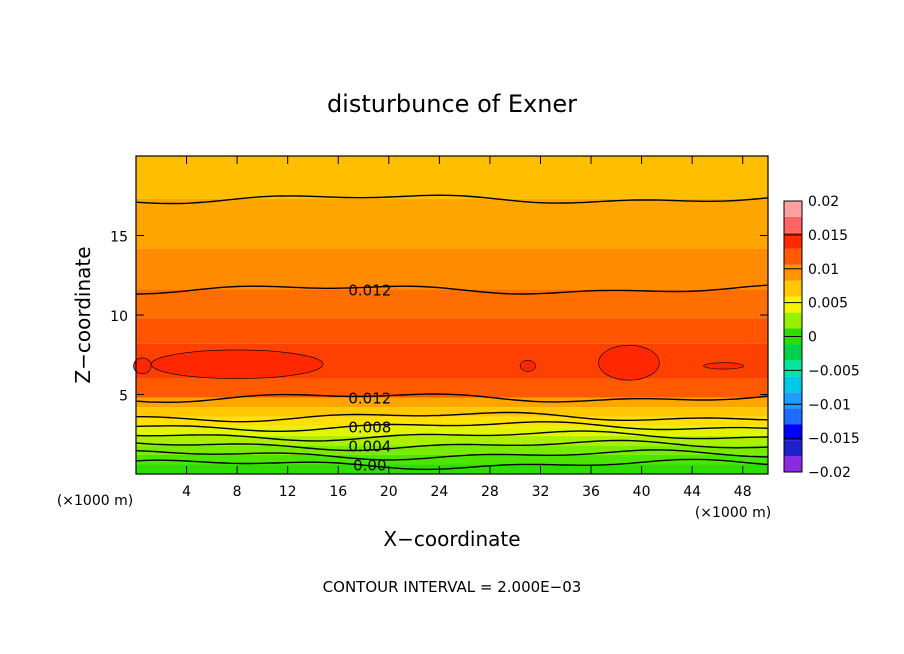 Image resolution: width=904 pixels, height=654 pixels. What do you see at coordinates (369, 427) in the screenshot?
I see `contour-label: 0.008` at bounding box center [369, 427].